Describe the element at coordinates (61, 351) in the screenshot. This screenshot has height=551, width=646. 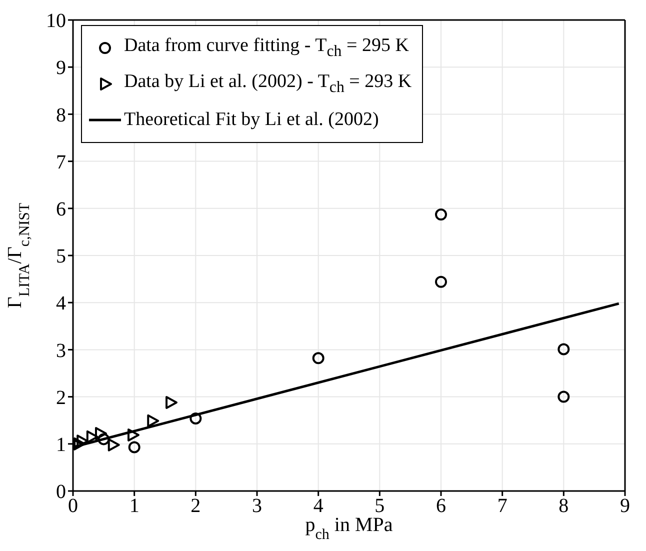
I see `y-tick-label: 3` at that location.